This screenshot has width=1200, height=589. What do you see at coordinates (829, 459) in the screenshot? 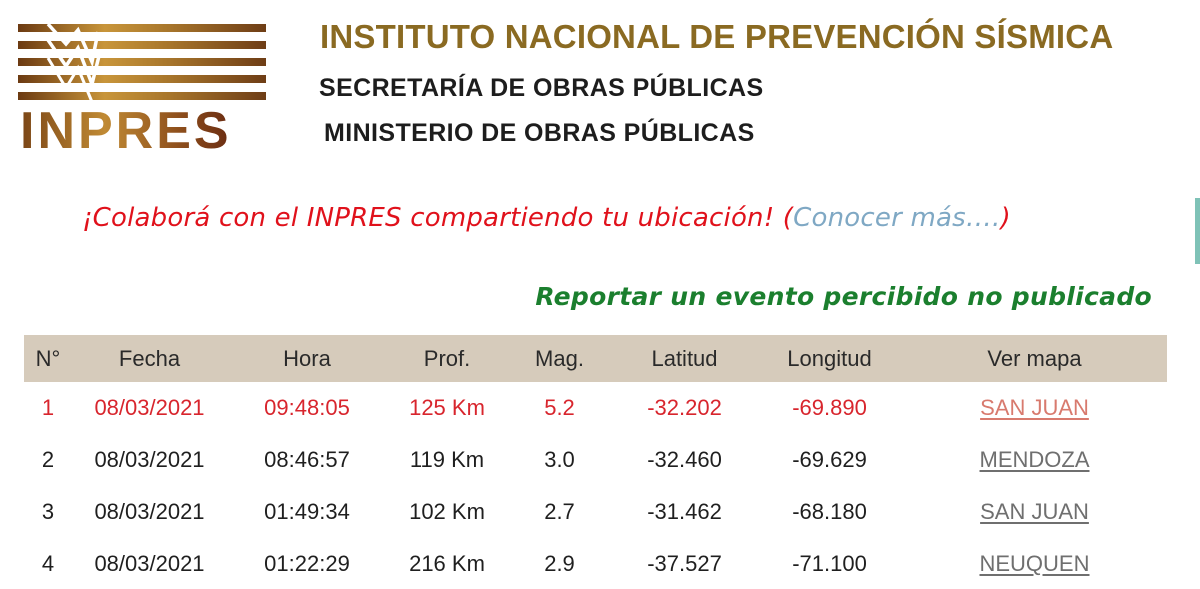
I see `cell-longitude: -69.629` at bounding box center [829, 459].